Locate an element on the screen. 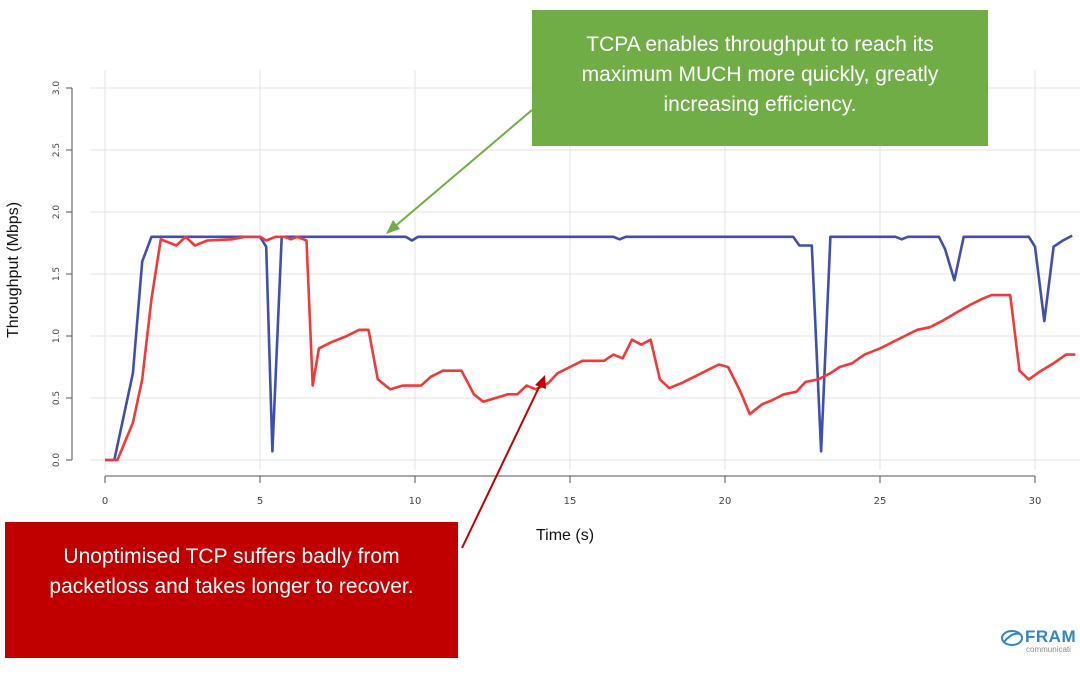  green-arrow-head is located at coordinates (393, 227).